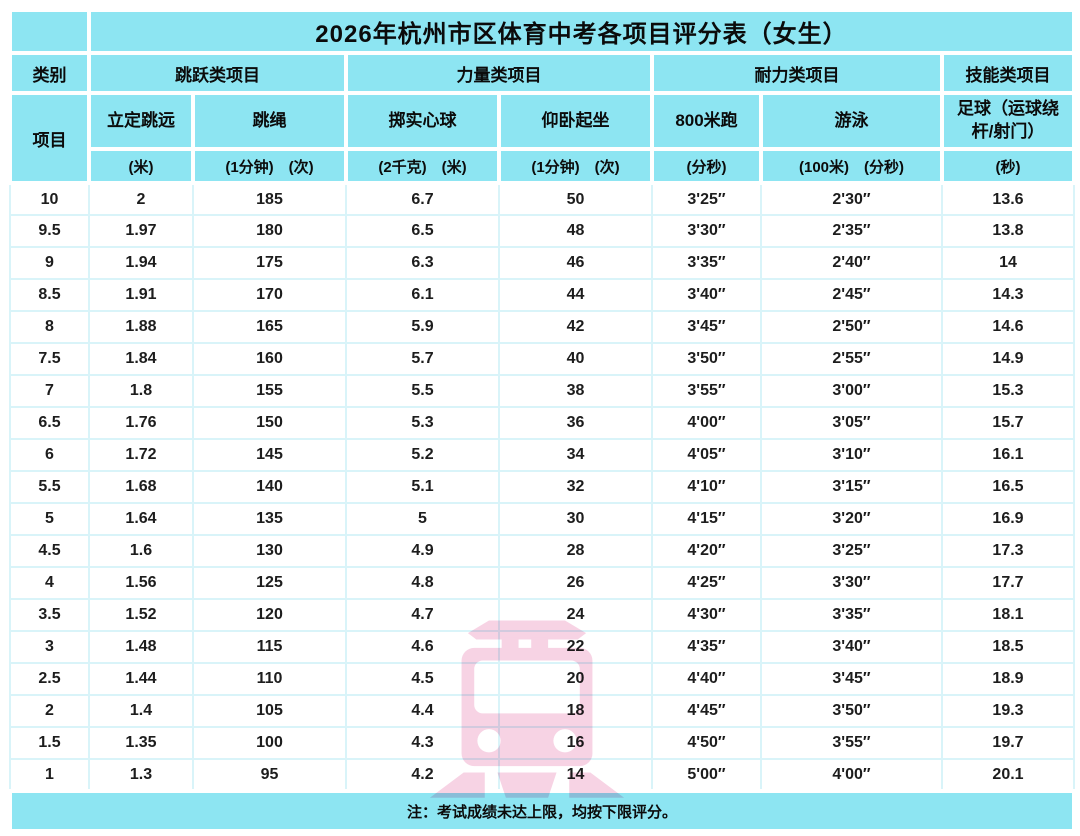 The height and width of the screenshot is (836, 1080). What do you see at coordinates (49, 359) in the screenshot?
I see `score-cell: 7.5` at bounding box center [49, 359].